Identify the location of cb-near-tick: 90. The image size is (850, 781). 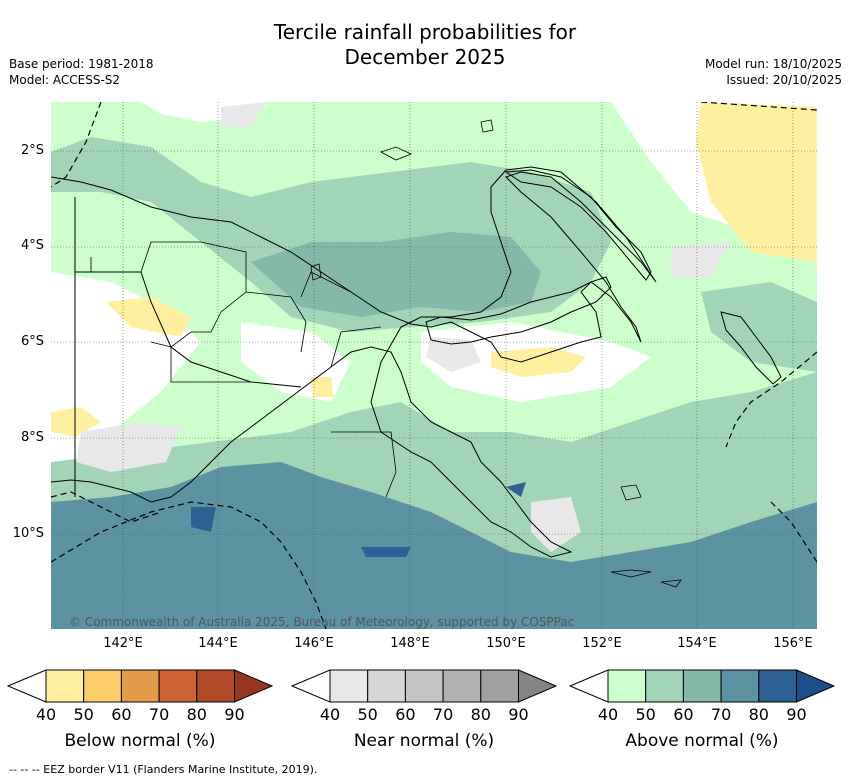
(518, 714).